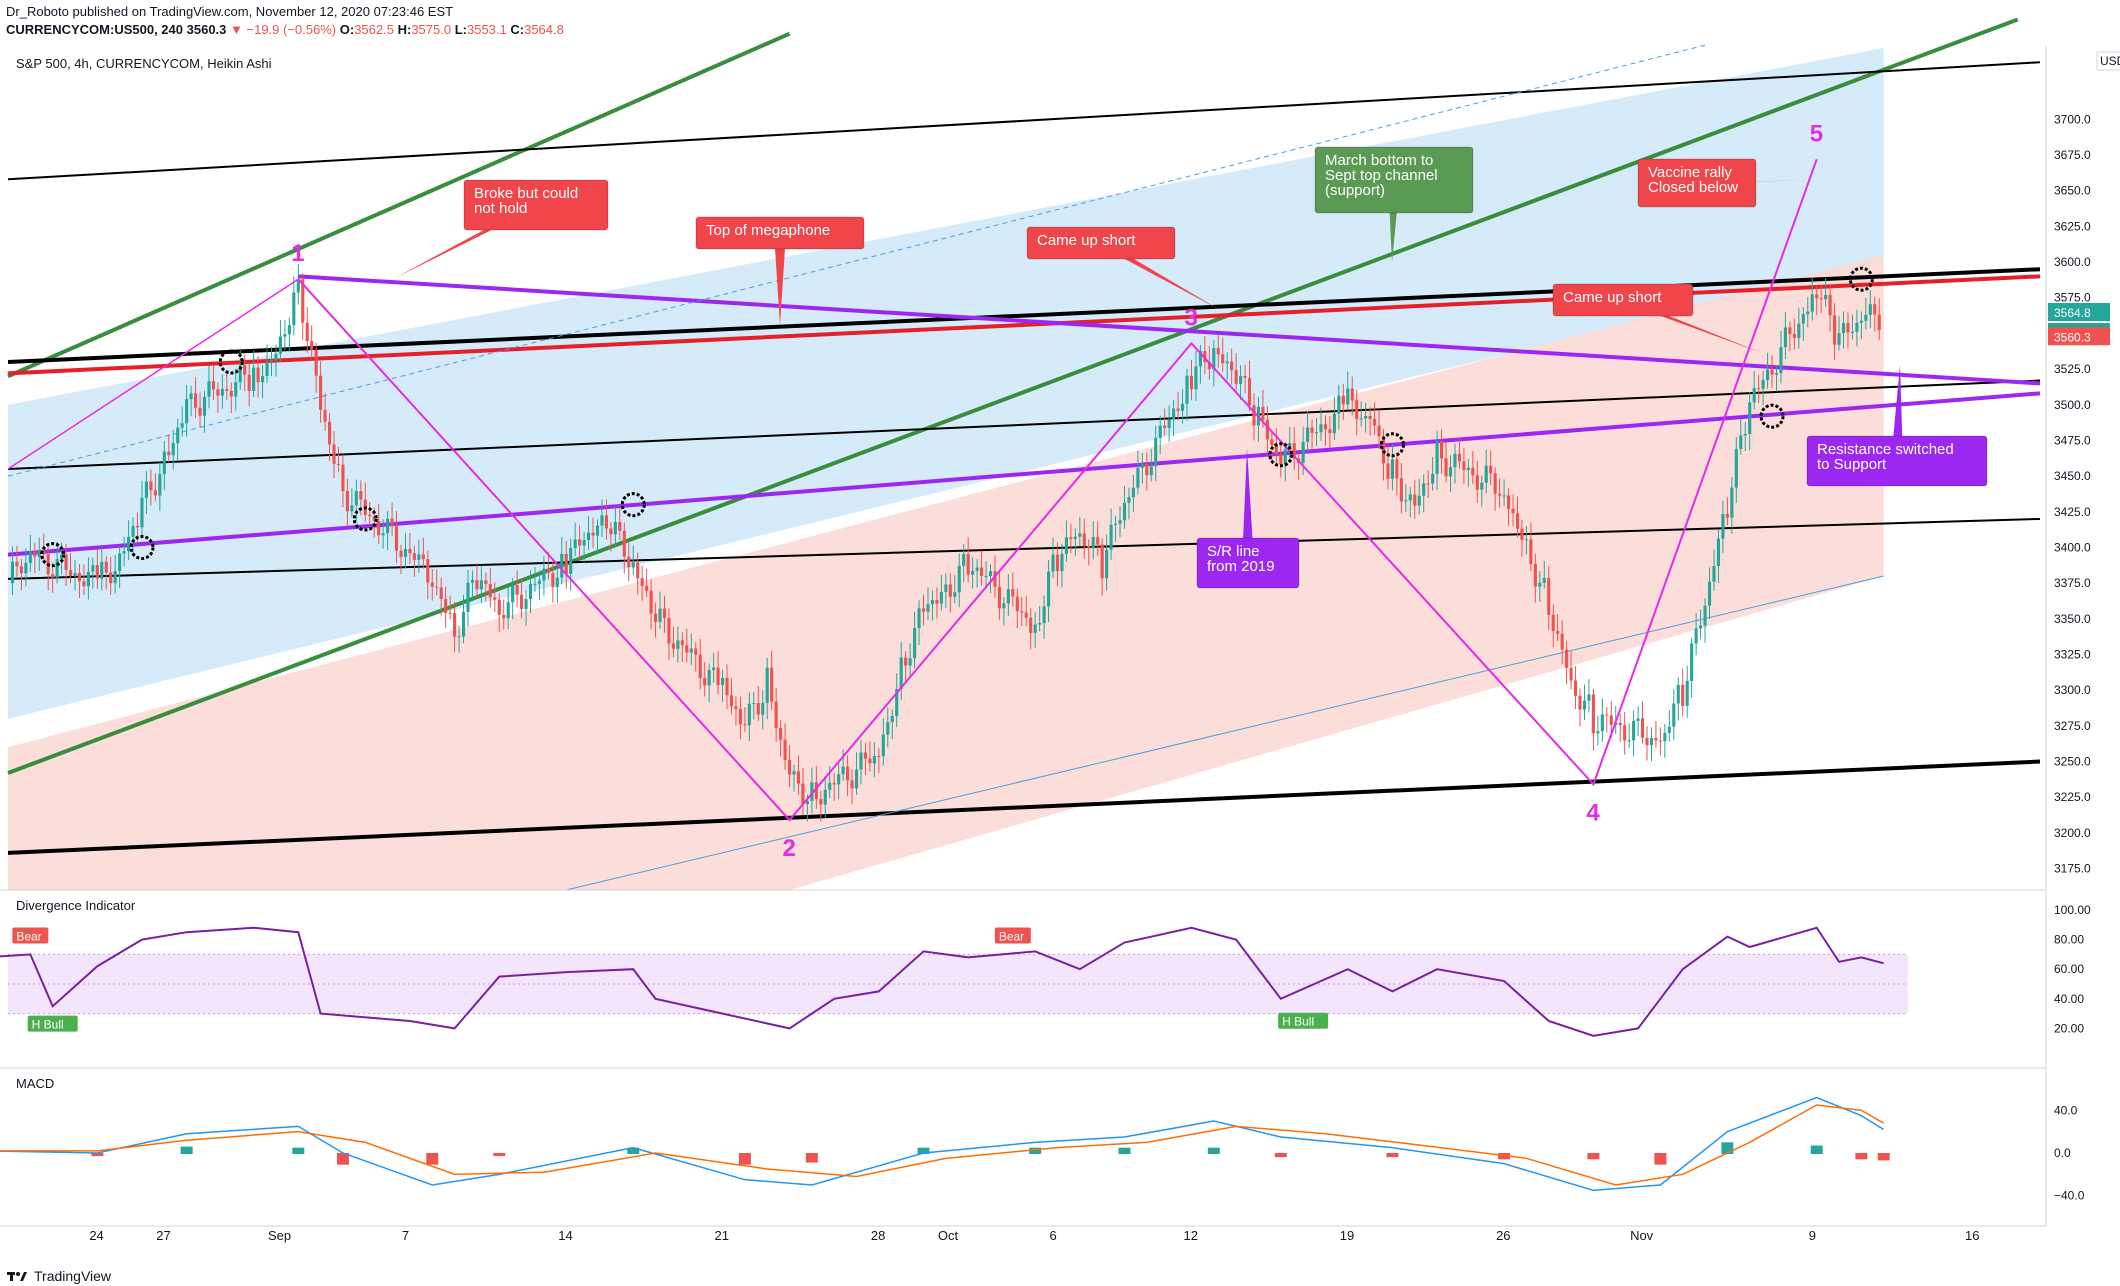  I want to click on wave-label-1: 1, so click(297, 253).